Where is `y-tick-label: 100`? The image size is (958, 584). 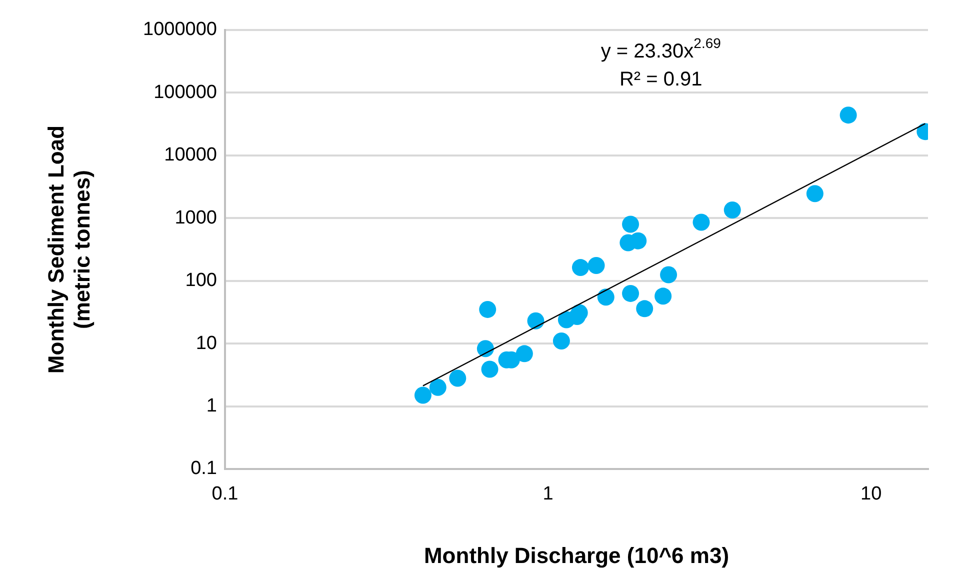 y-tick-label: 100 is located at coordinates (201, 281).